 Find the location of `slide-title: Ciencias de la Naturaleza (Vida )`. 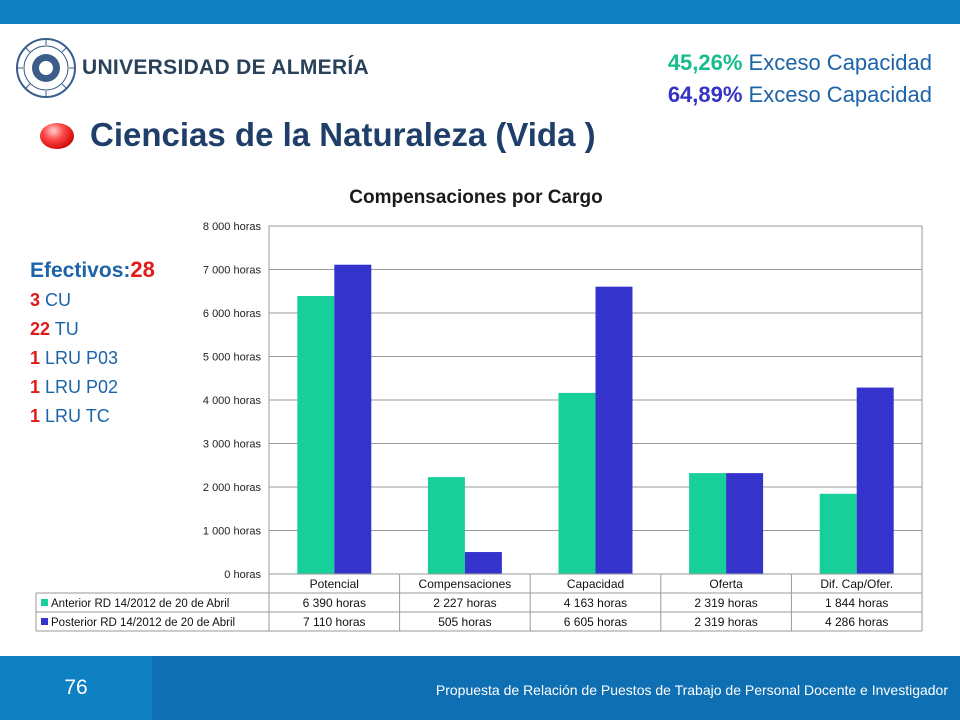

slide-title: Ciencias de la Naturaleza (Vida ) is located at coordinates (343, 134).